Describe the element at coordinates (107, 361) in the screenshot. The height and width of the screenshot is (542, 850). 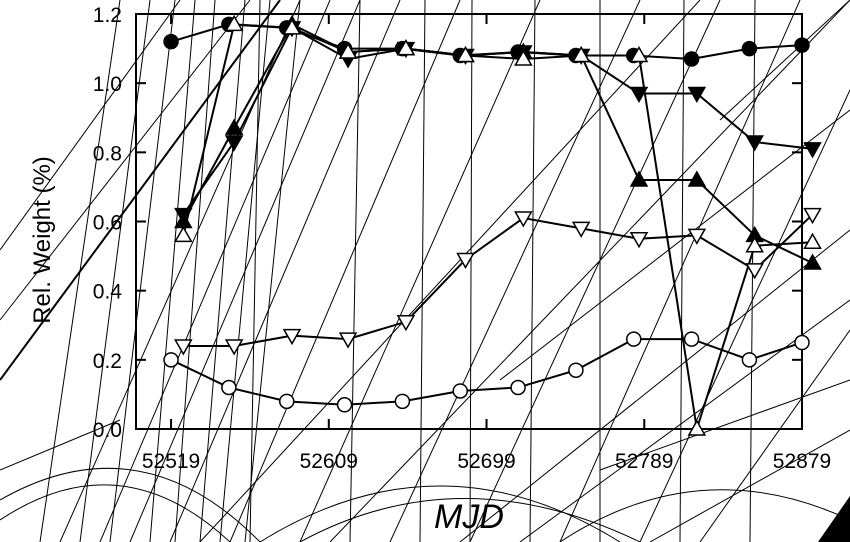
I see `y-tick-label: 0.2` at that location.